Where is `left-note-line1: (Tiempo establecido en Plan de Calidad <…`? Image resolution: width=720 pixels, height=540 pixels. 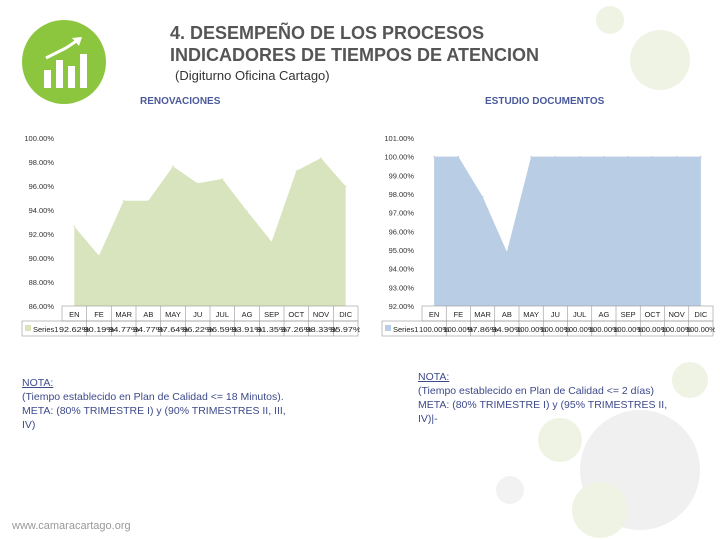
left-note-line1: (Tiempo establecido en Plan de Calidad <… is located at coordinates (153, 397).